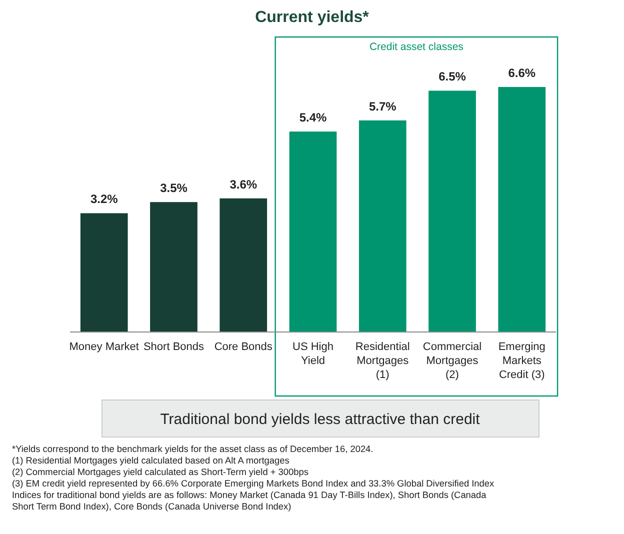  I want to click on text: (3) EM credit yield represented by 66.6% Corporate Emerging Markets Bond Index and 33.3% Global Diversified Index, so click(253, 483).